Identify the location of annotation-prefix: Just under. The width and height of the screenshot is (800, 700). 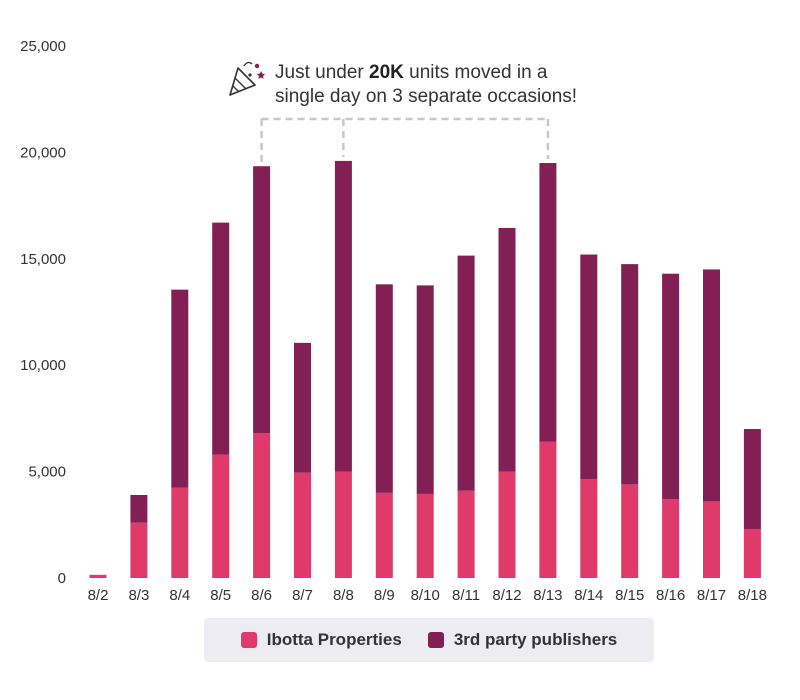
(322, 72).